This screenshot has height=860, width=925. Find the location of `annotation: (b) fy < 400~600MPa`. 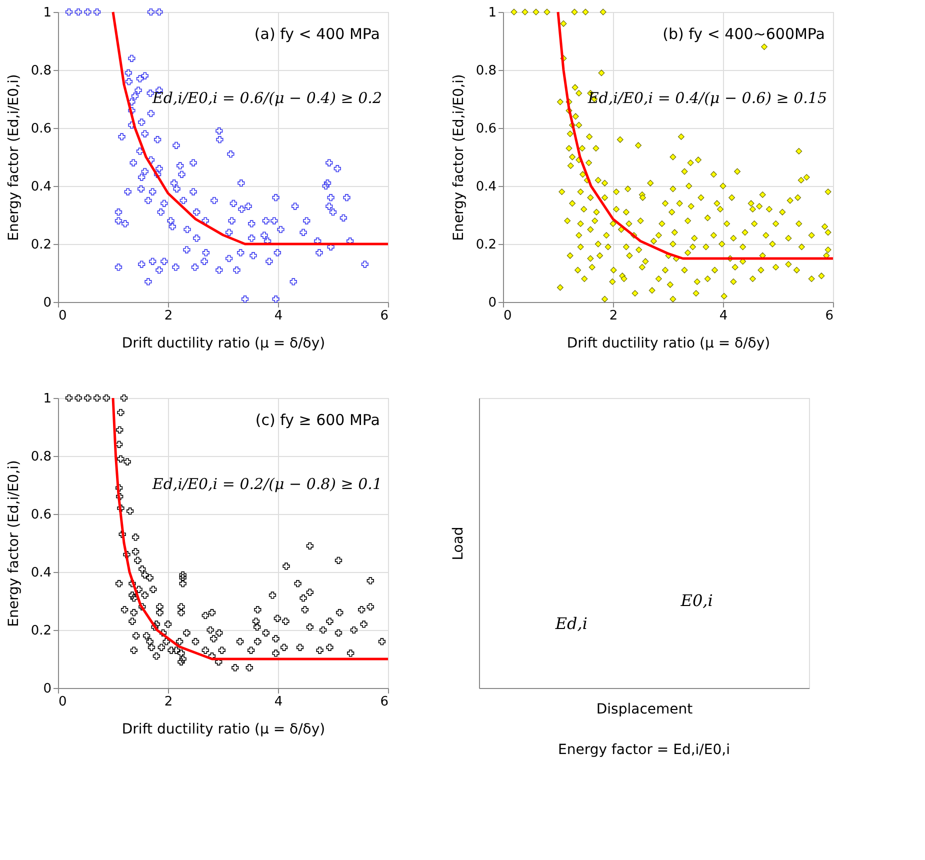

annotation: (b) fy < 400~600MPa is located at coordinates (743, 34).